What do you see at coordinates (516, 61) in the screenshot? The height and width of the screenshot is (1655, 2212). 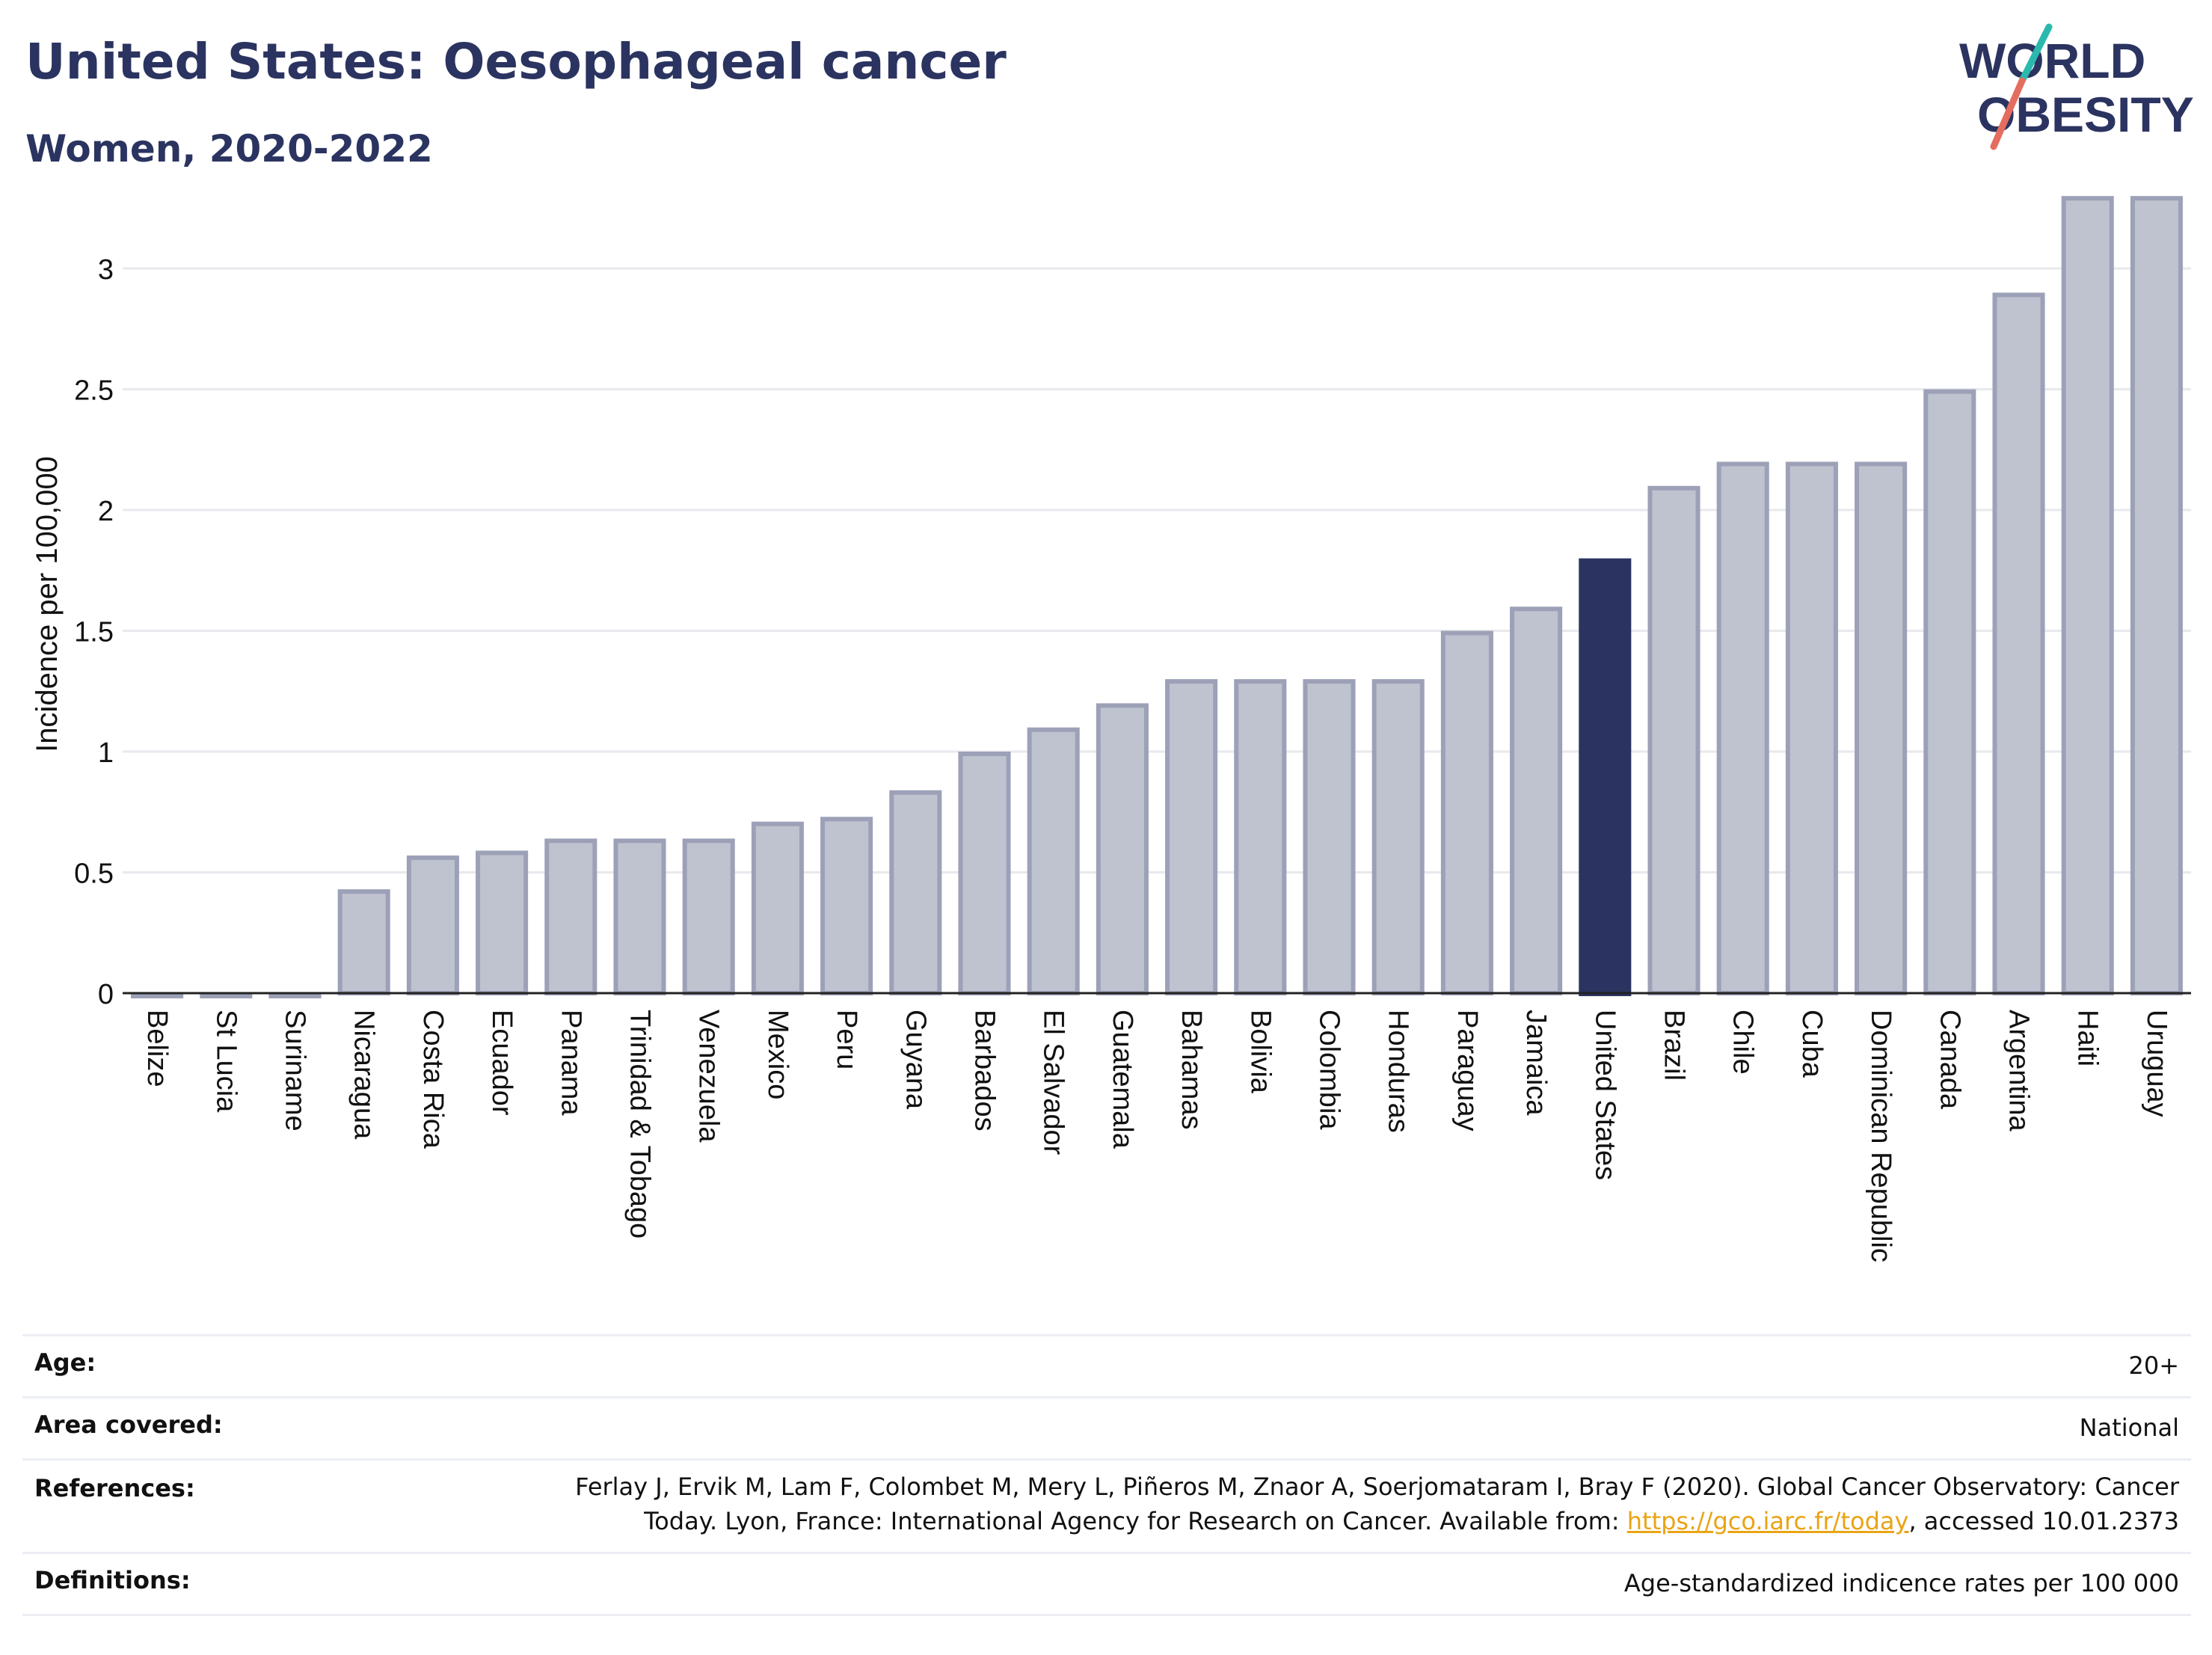 I see `page-title: United States: Oesophageal cancer` at bounding box center [516, 61].